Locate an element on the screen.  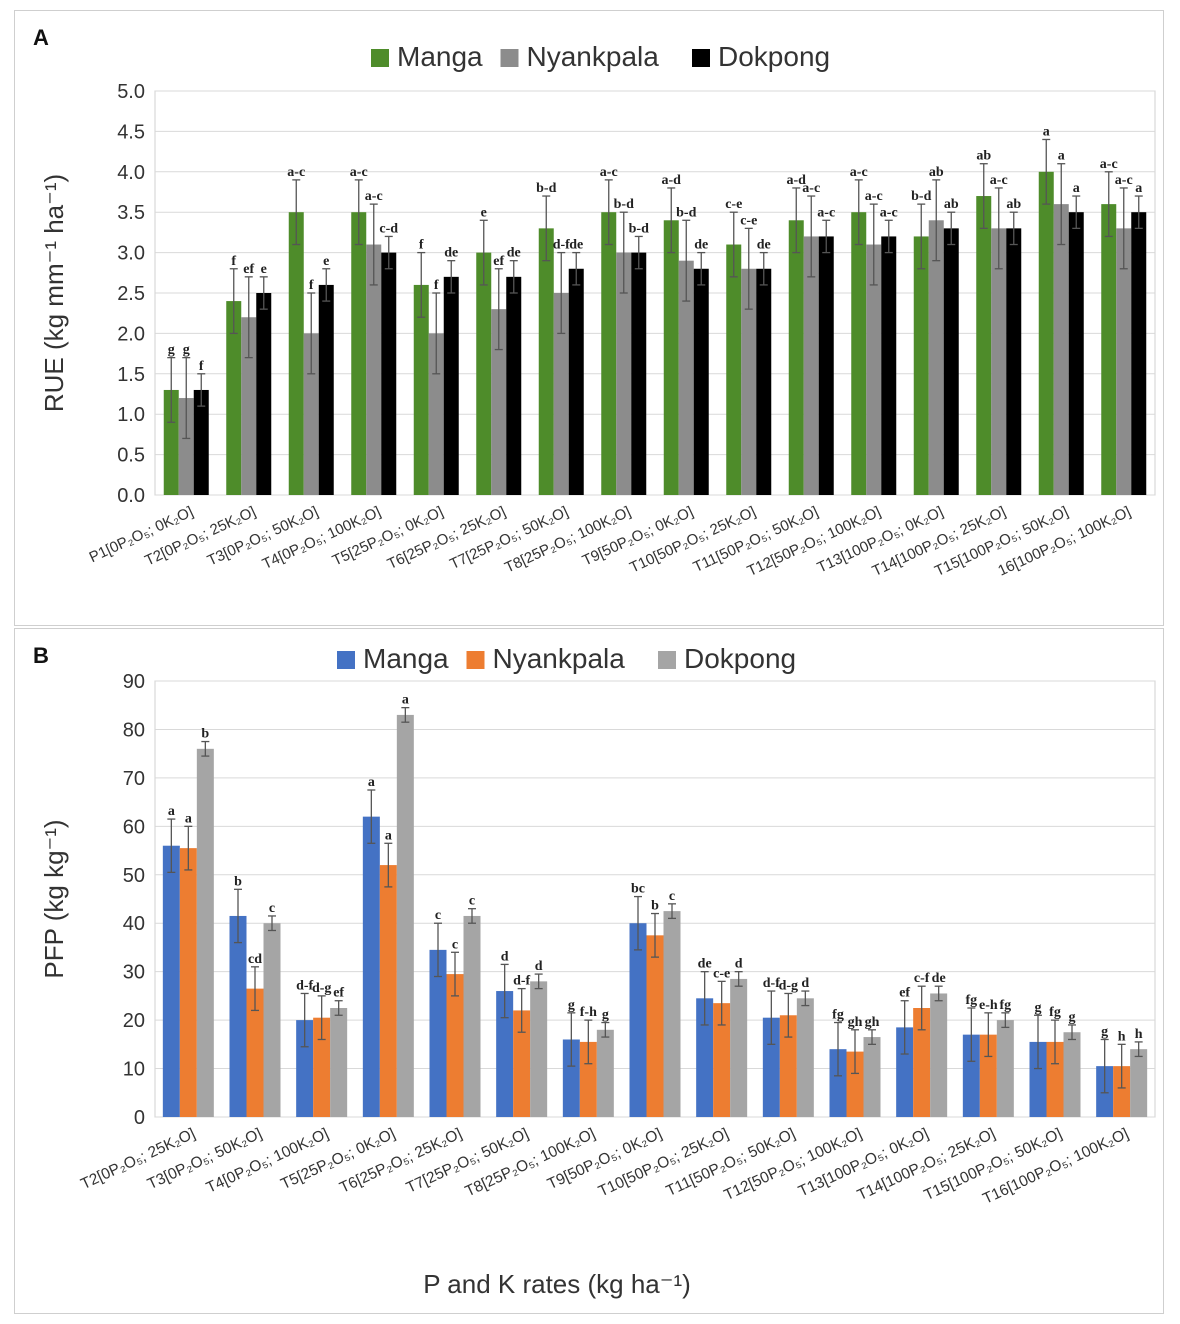
y-tick-label: 20 is located at coordinates (134, 1021).